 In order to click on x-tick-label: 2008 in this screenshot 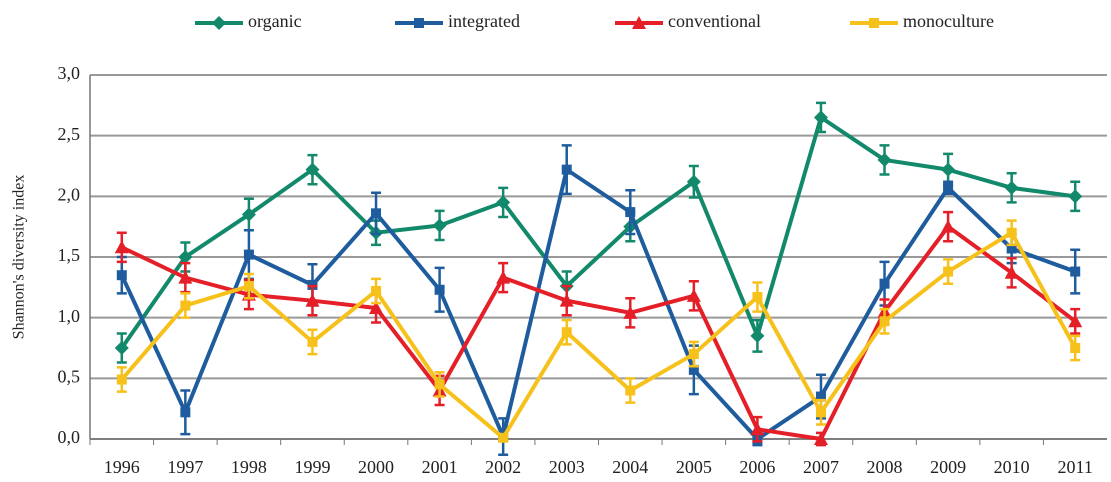, I will do `click(885, 467)`.